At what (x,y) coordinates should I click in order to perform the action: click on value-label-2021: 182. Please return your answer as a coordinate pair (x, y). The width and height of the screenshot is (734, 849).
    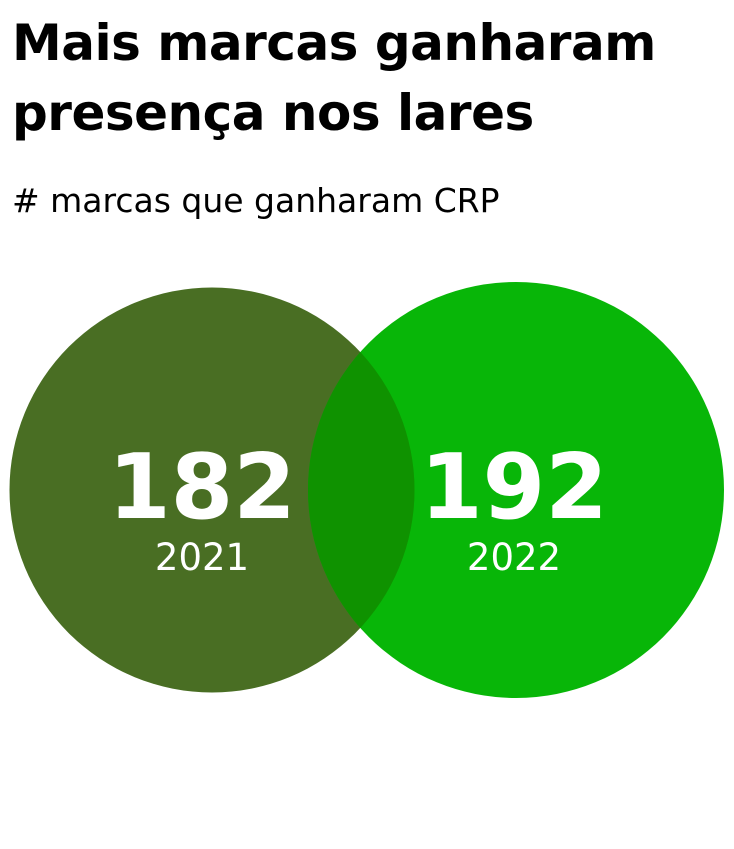
    Looking at the image, I should click on (202, 487).